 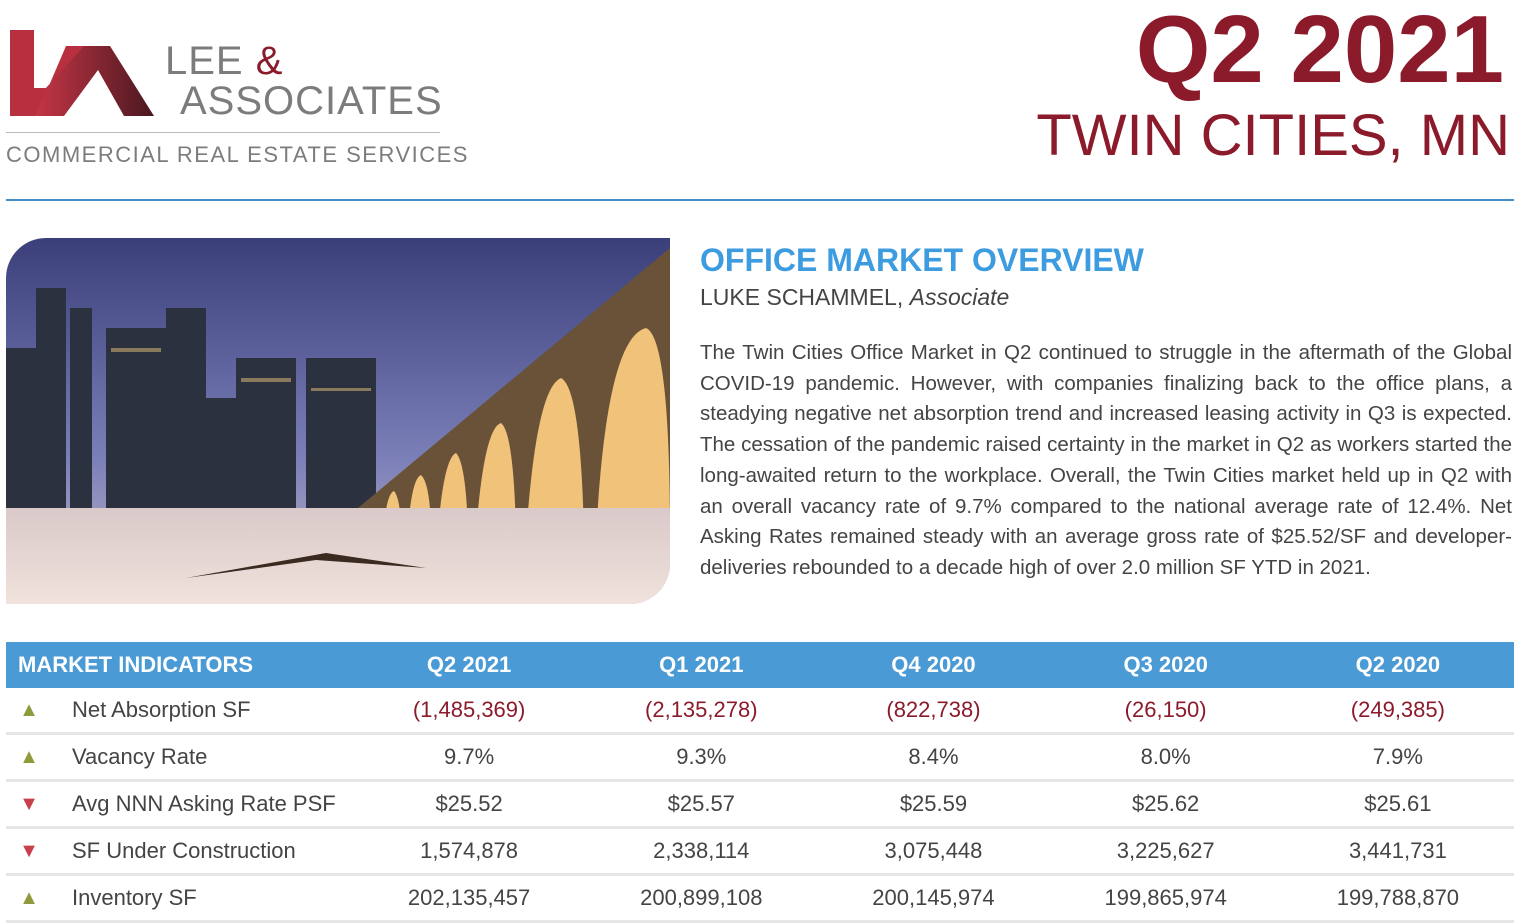 I want to click on header-q2-2020: Q2 2020, so click(x=1397, y=665).